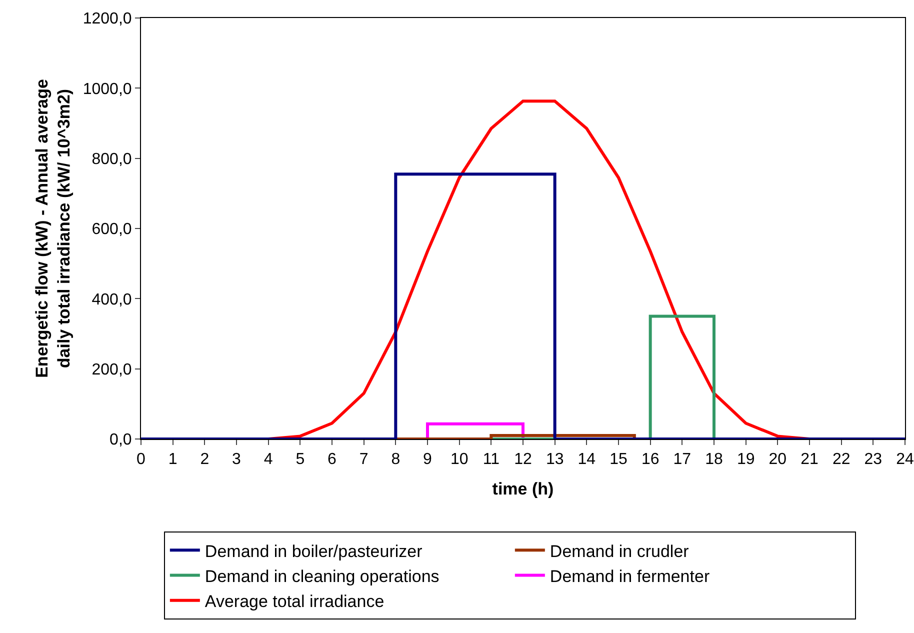 The image size is (914, 633). What do you see at coordinates (173, 459) in the screenshot?
I see `x-tick-label: 1` at bounding box center [173, 459].